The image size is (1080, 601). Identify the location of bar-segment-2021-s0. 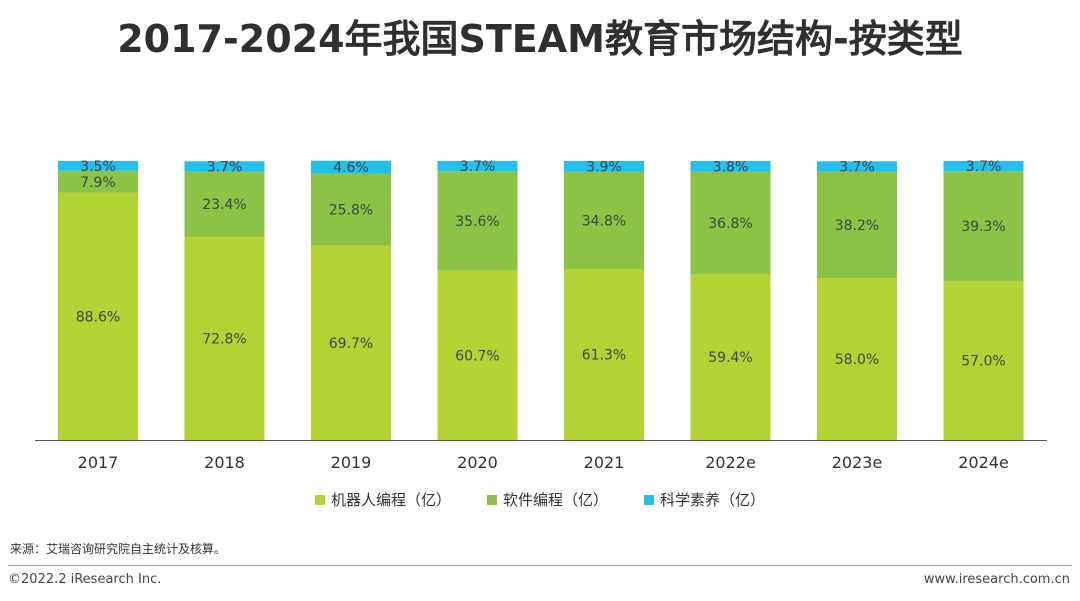
(604, 354).